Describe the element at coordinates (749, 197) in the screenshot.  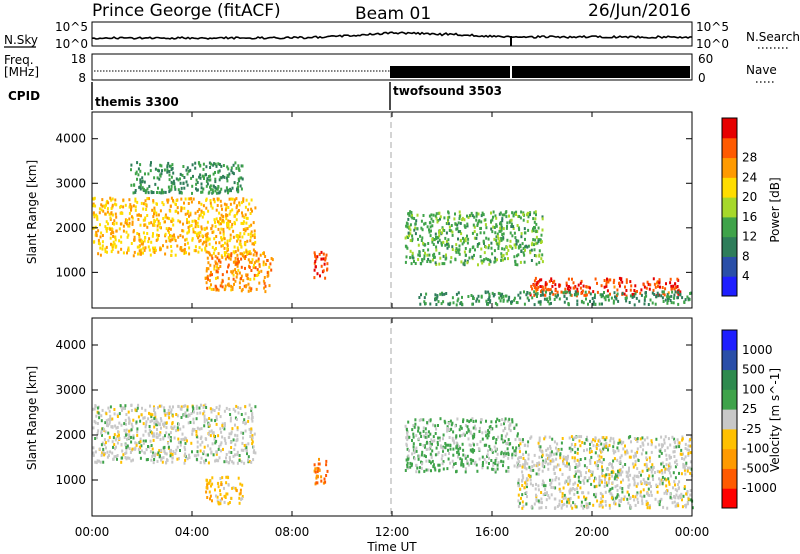
I see `colorbar-tick-label: 20` at that location.